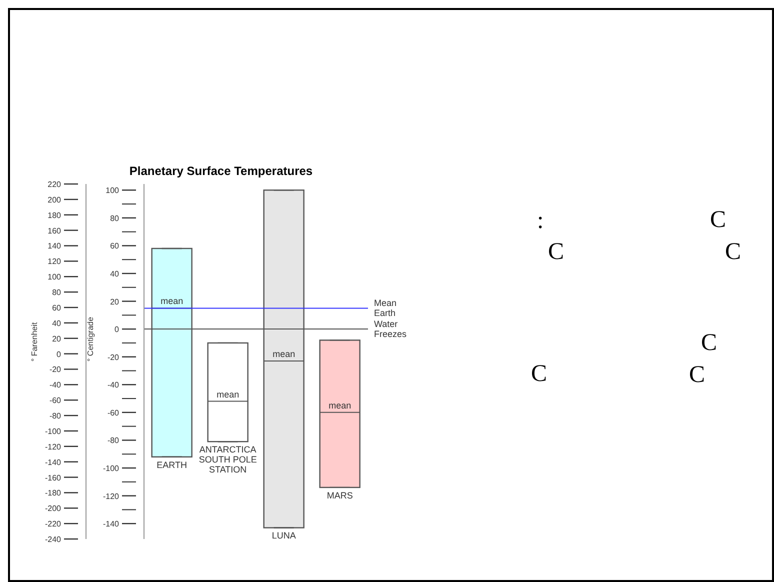  I want to click on y2-tick-label: 140, so click(55, 246).